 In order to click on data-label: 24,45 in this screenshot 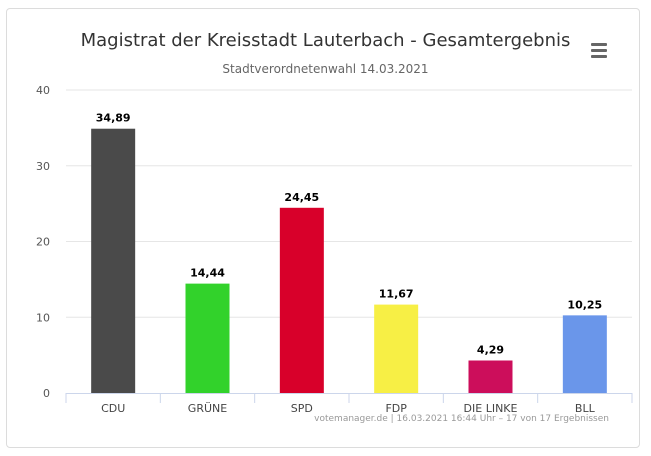, I will do `click(301, 197)`.